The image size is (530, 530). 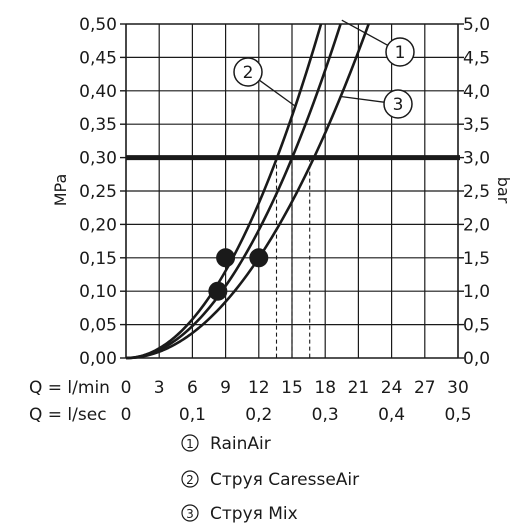 I want to click on legend-item-caresseair: 2 Струя CaresseAir, so click(x=270, y=480).